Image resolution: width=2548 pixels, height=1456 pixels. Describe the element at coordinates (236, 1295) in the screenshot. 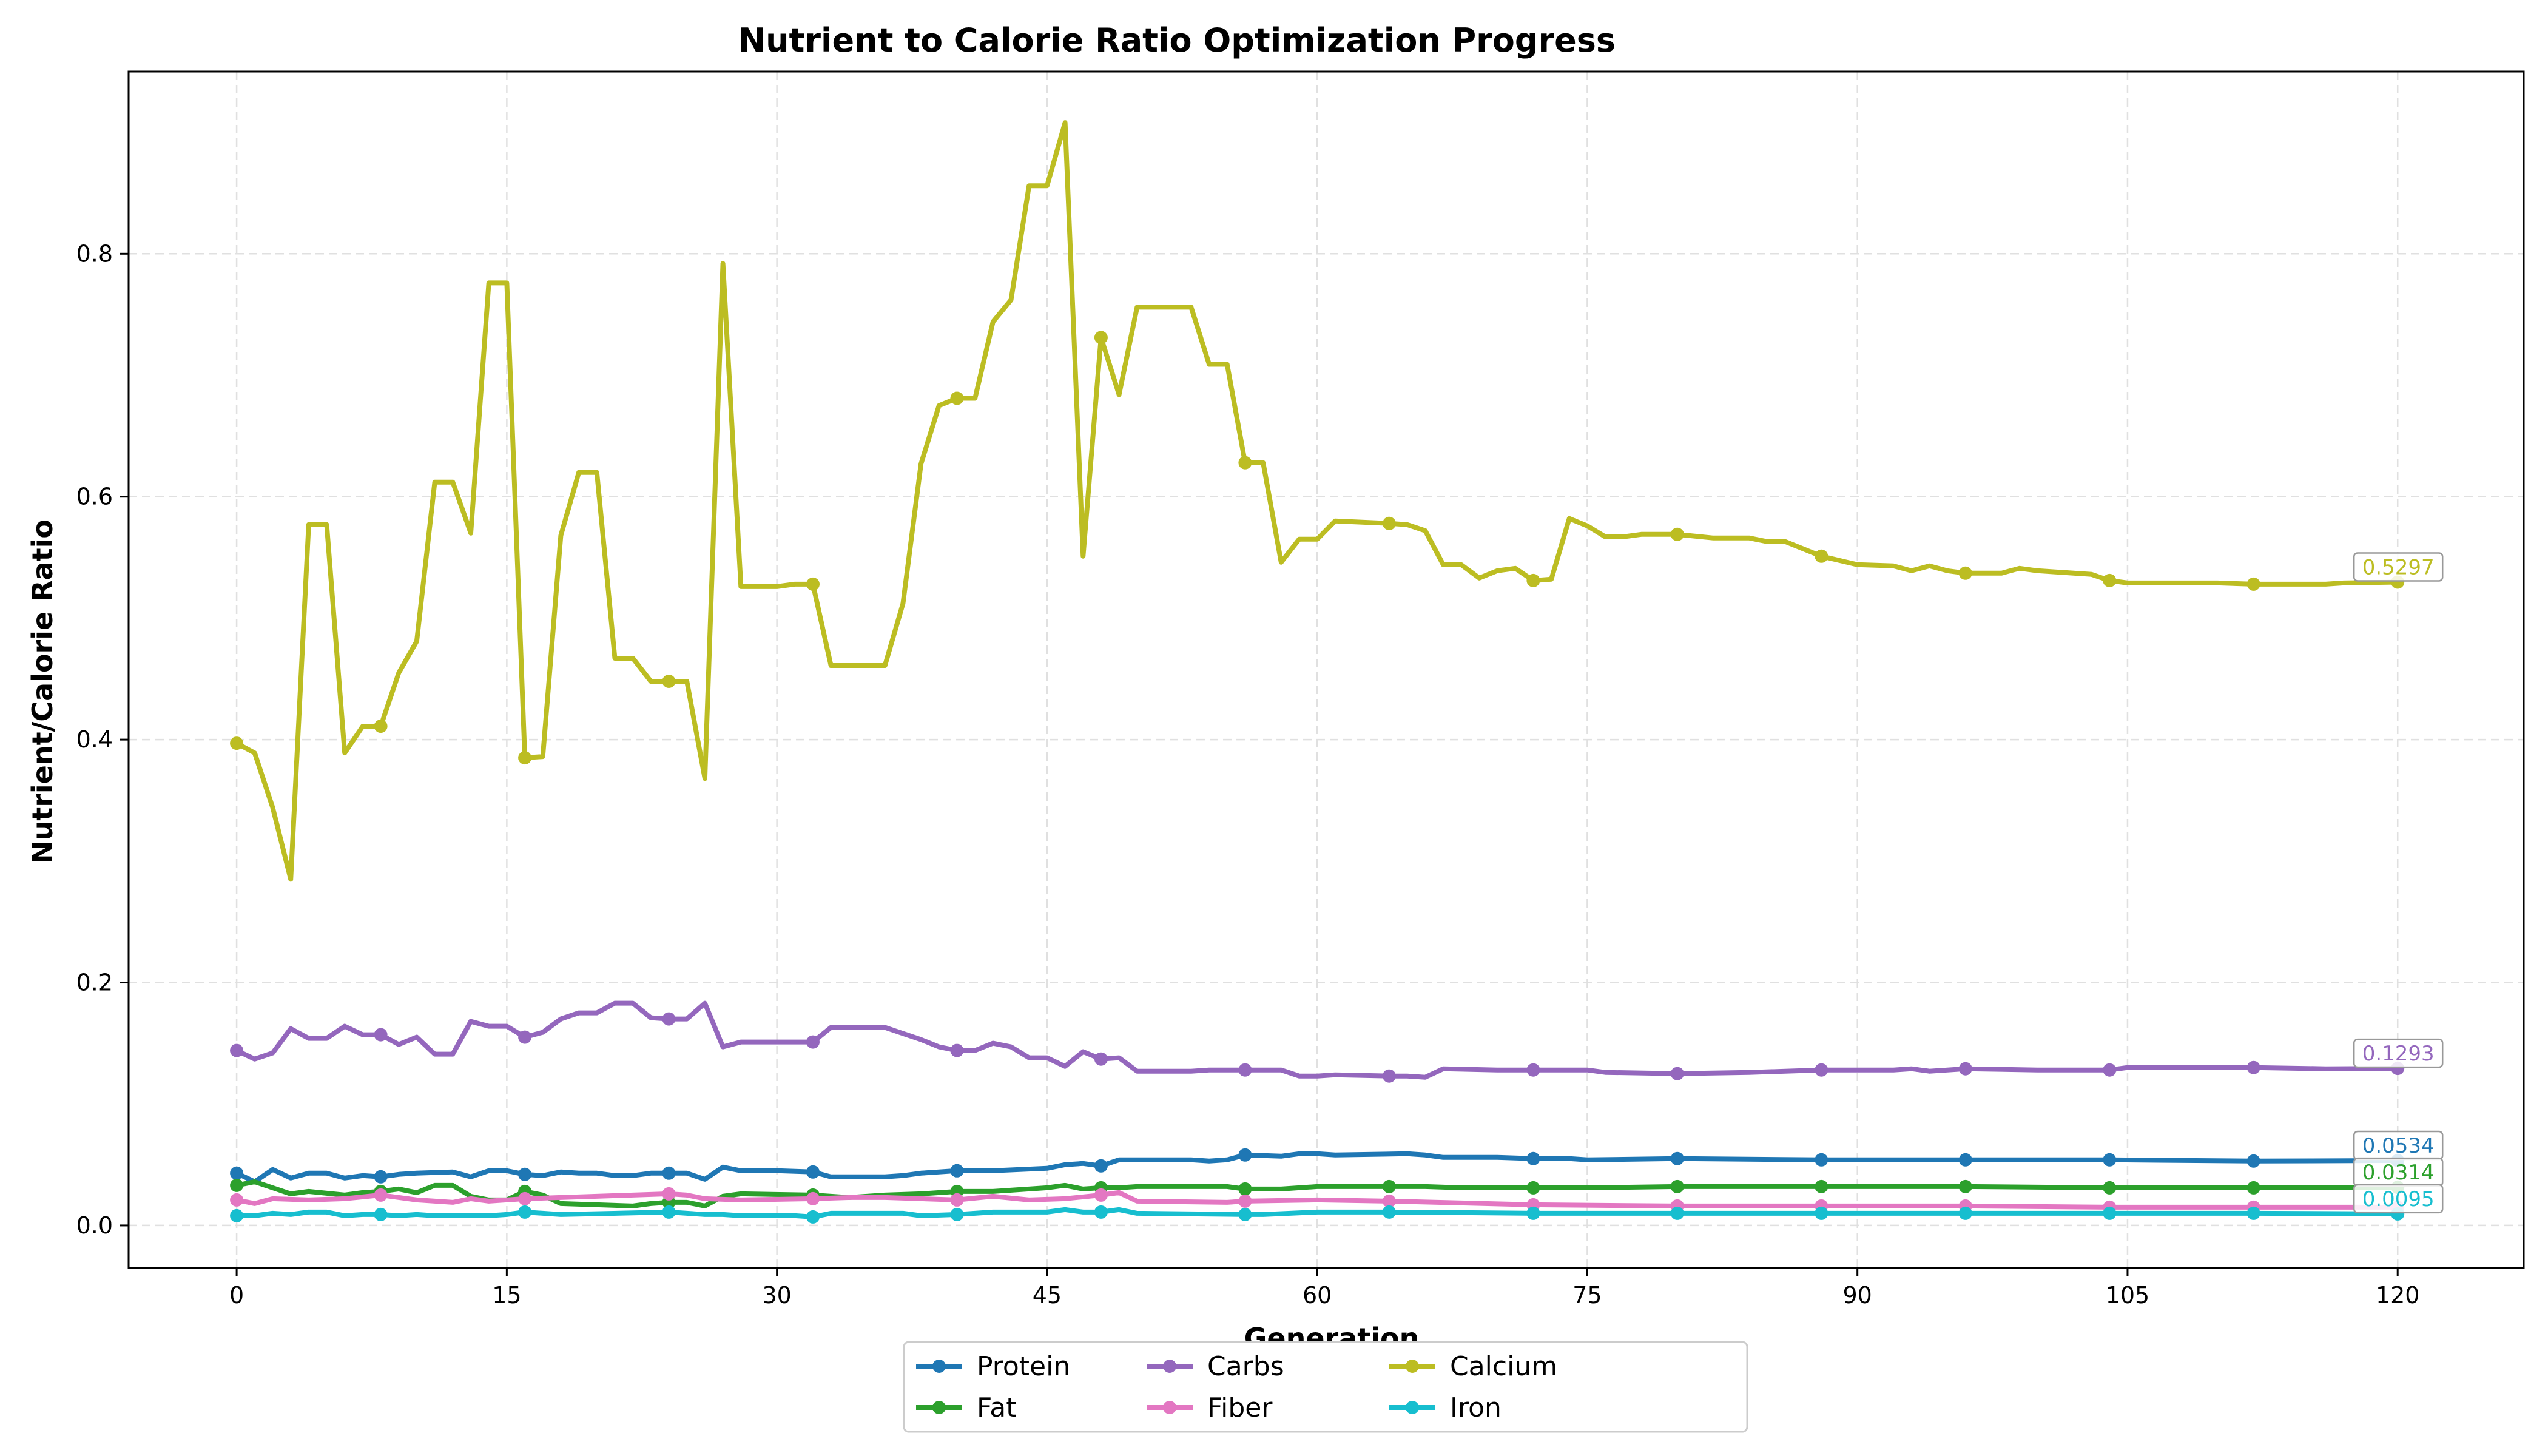

I see `x-tick-label: 0` at that location.